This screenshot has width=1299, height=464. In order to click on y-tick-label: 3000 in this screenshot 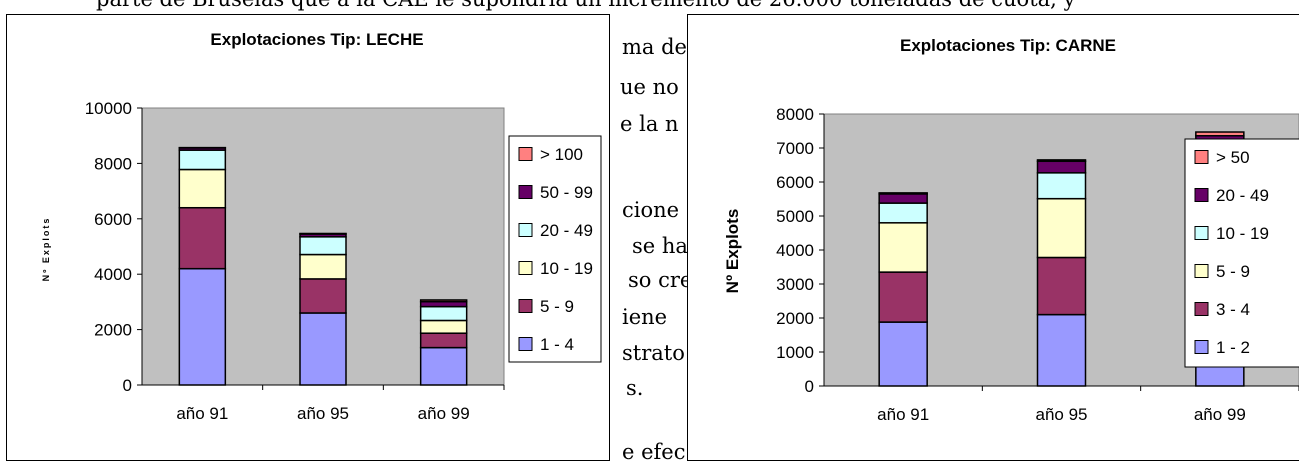, I will do `click(795, 284)`.